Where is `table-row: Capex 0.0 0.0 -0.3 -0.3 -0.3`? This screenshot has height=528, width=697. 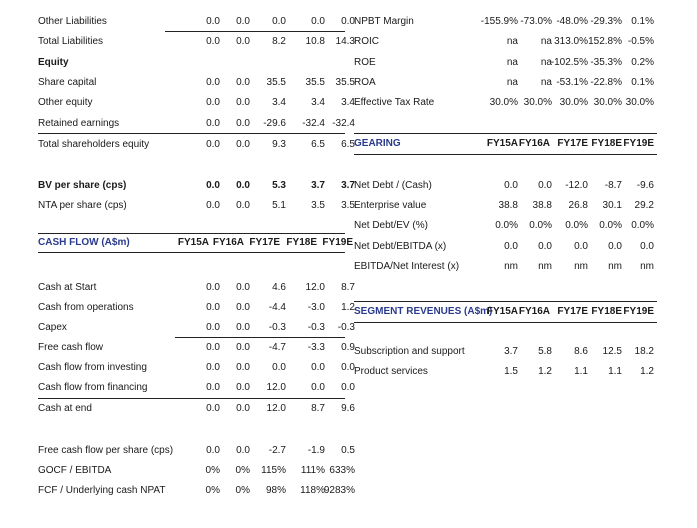 table-row: Capex 0.0 0.0 -0.3 -0.3 -0.3 is located at coordinates (196, 328).